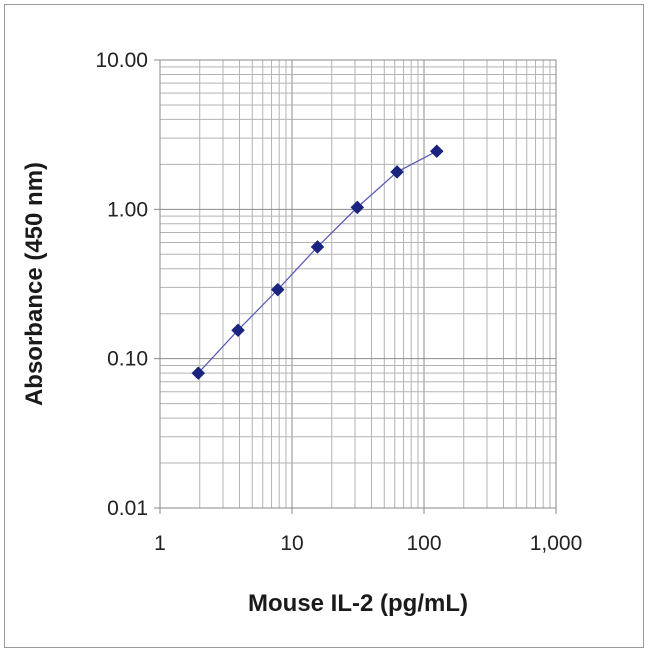  What do you see at coordinates (127, 508) in the screenshot?
I see `y-tick-label: 0.01` at bounding box center [127, 508].